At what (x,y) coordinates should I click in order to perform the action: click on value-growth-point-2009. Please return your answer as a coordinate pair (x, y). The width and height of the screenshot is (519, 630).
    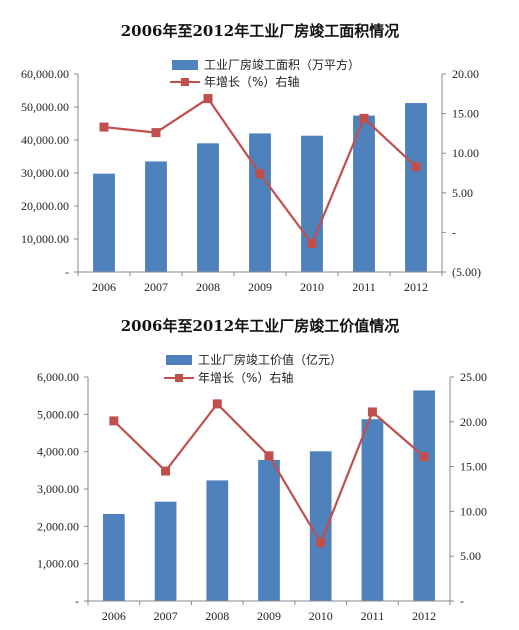
    Looking at the image, I should click on (269, 456).